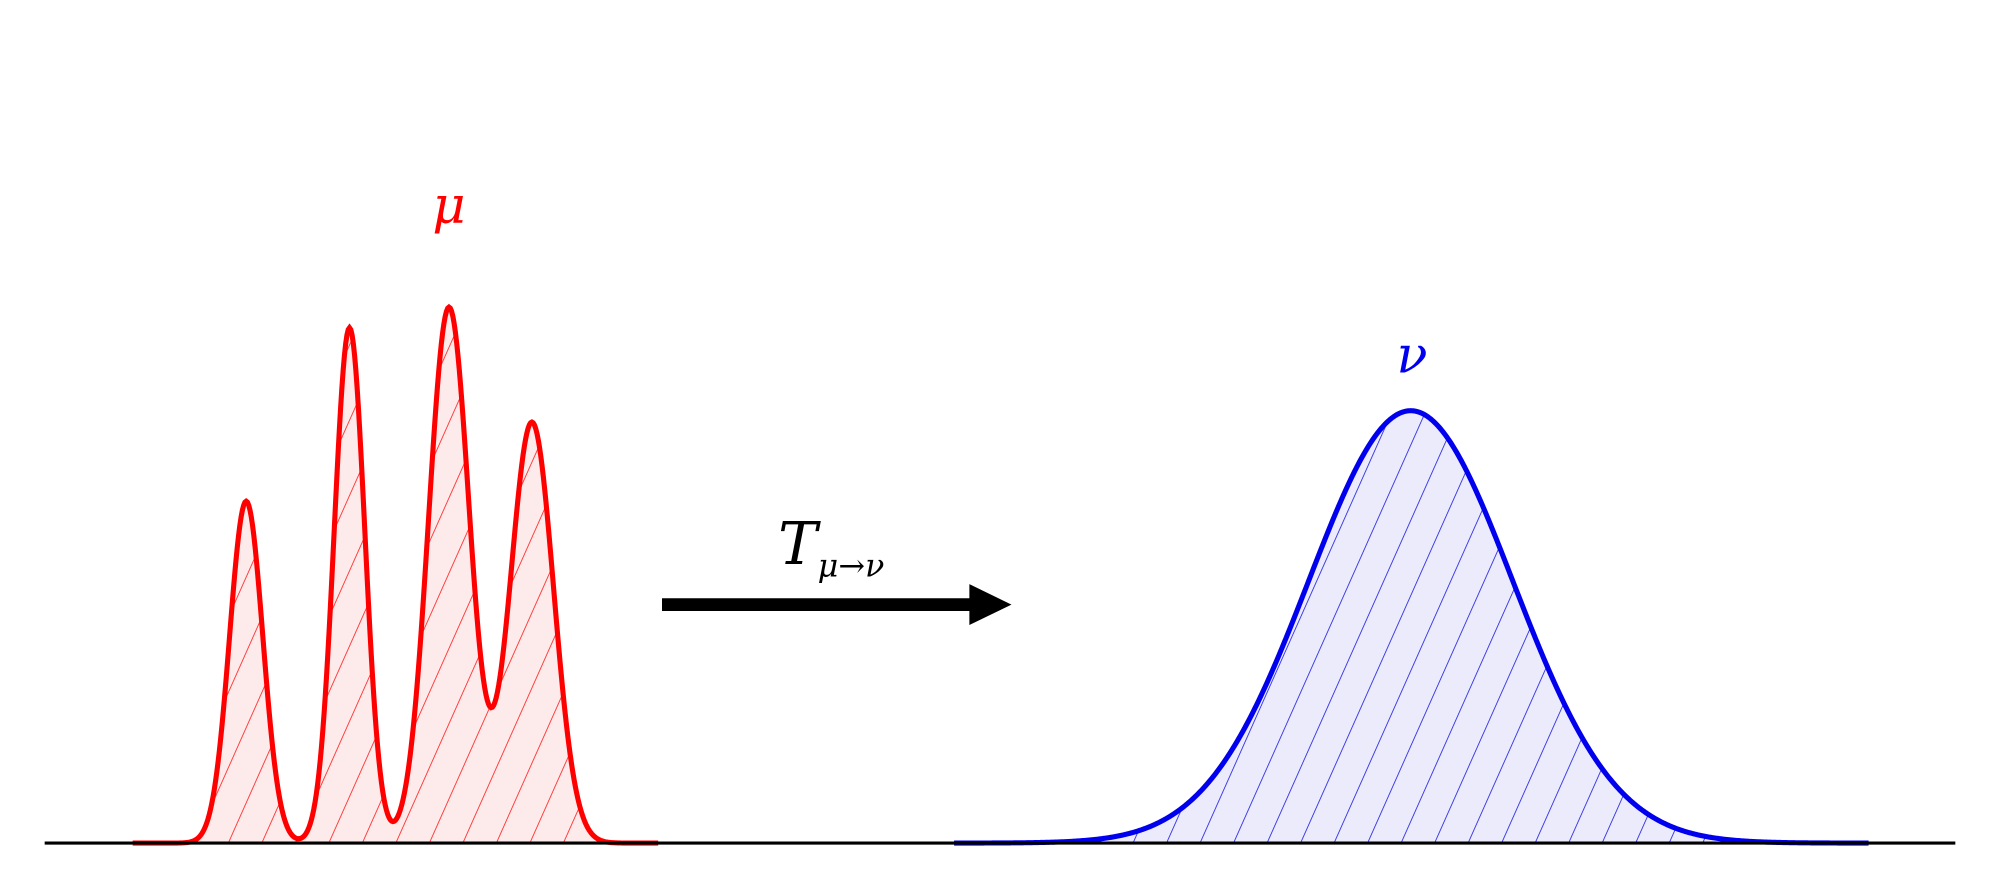 The height and width of the screenshot is (889, 2000). Describe the element at coordinates (990, 604) in the screenshot. I see `arrow-head` at that location.